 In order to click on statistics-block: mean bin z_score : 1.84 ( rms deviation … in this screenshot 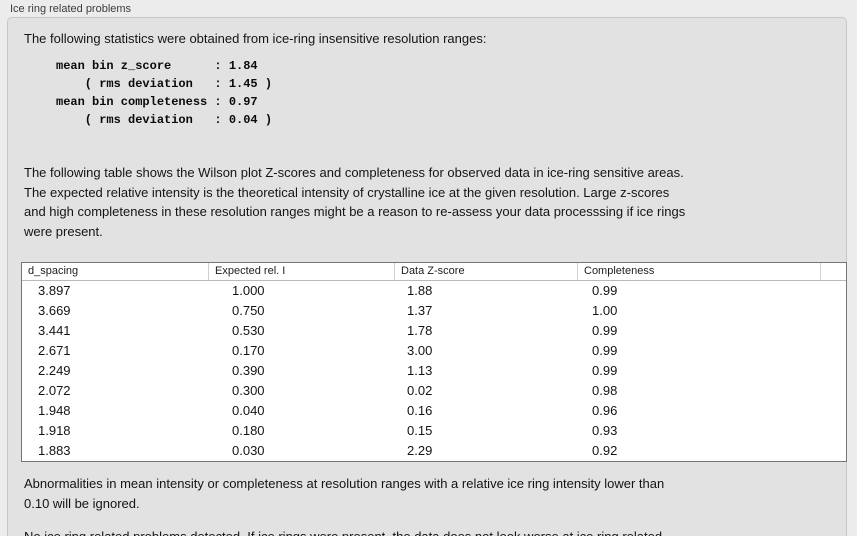, I will do `click(164, 93)`.